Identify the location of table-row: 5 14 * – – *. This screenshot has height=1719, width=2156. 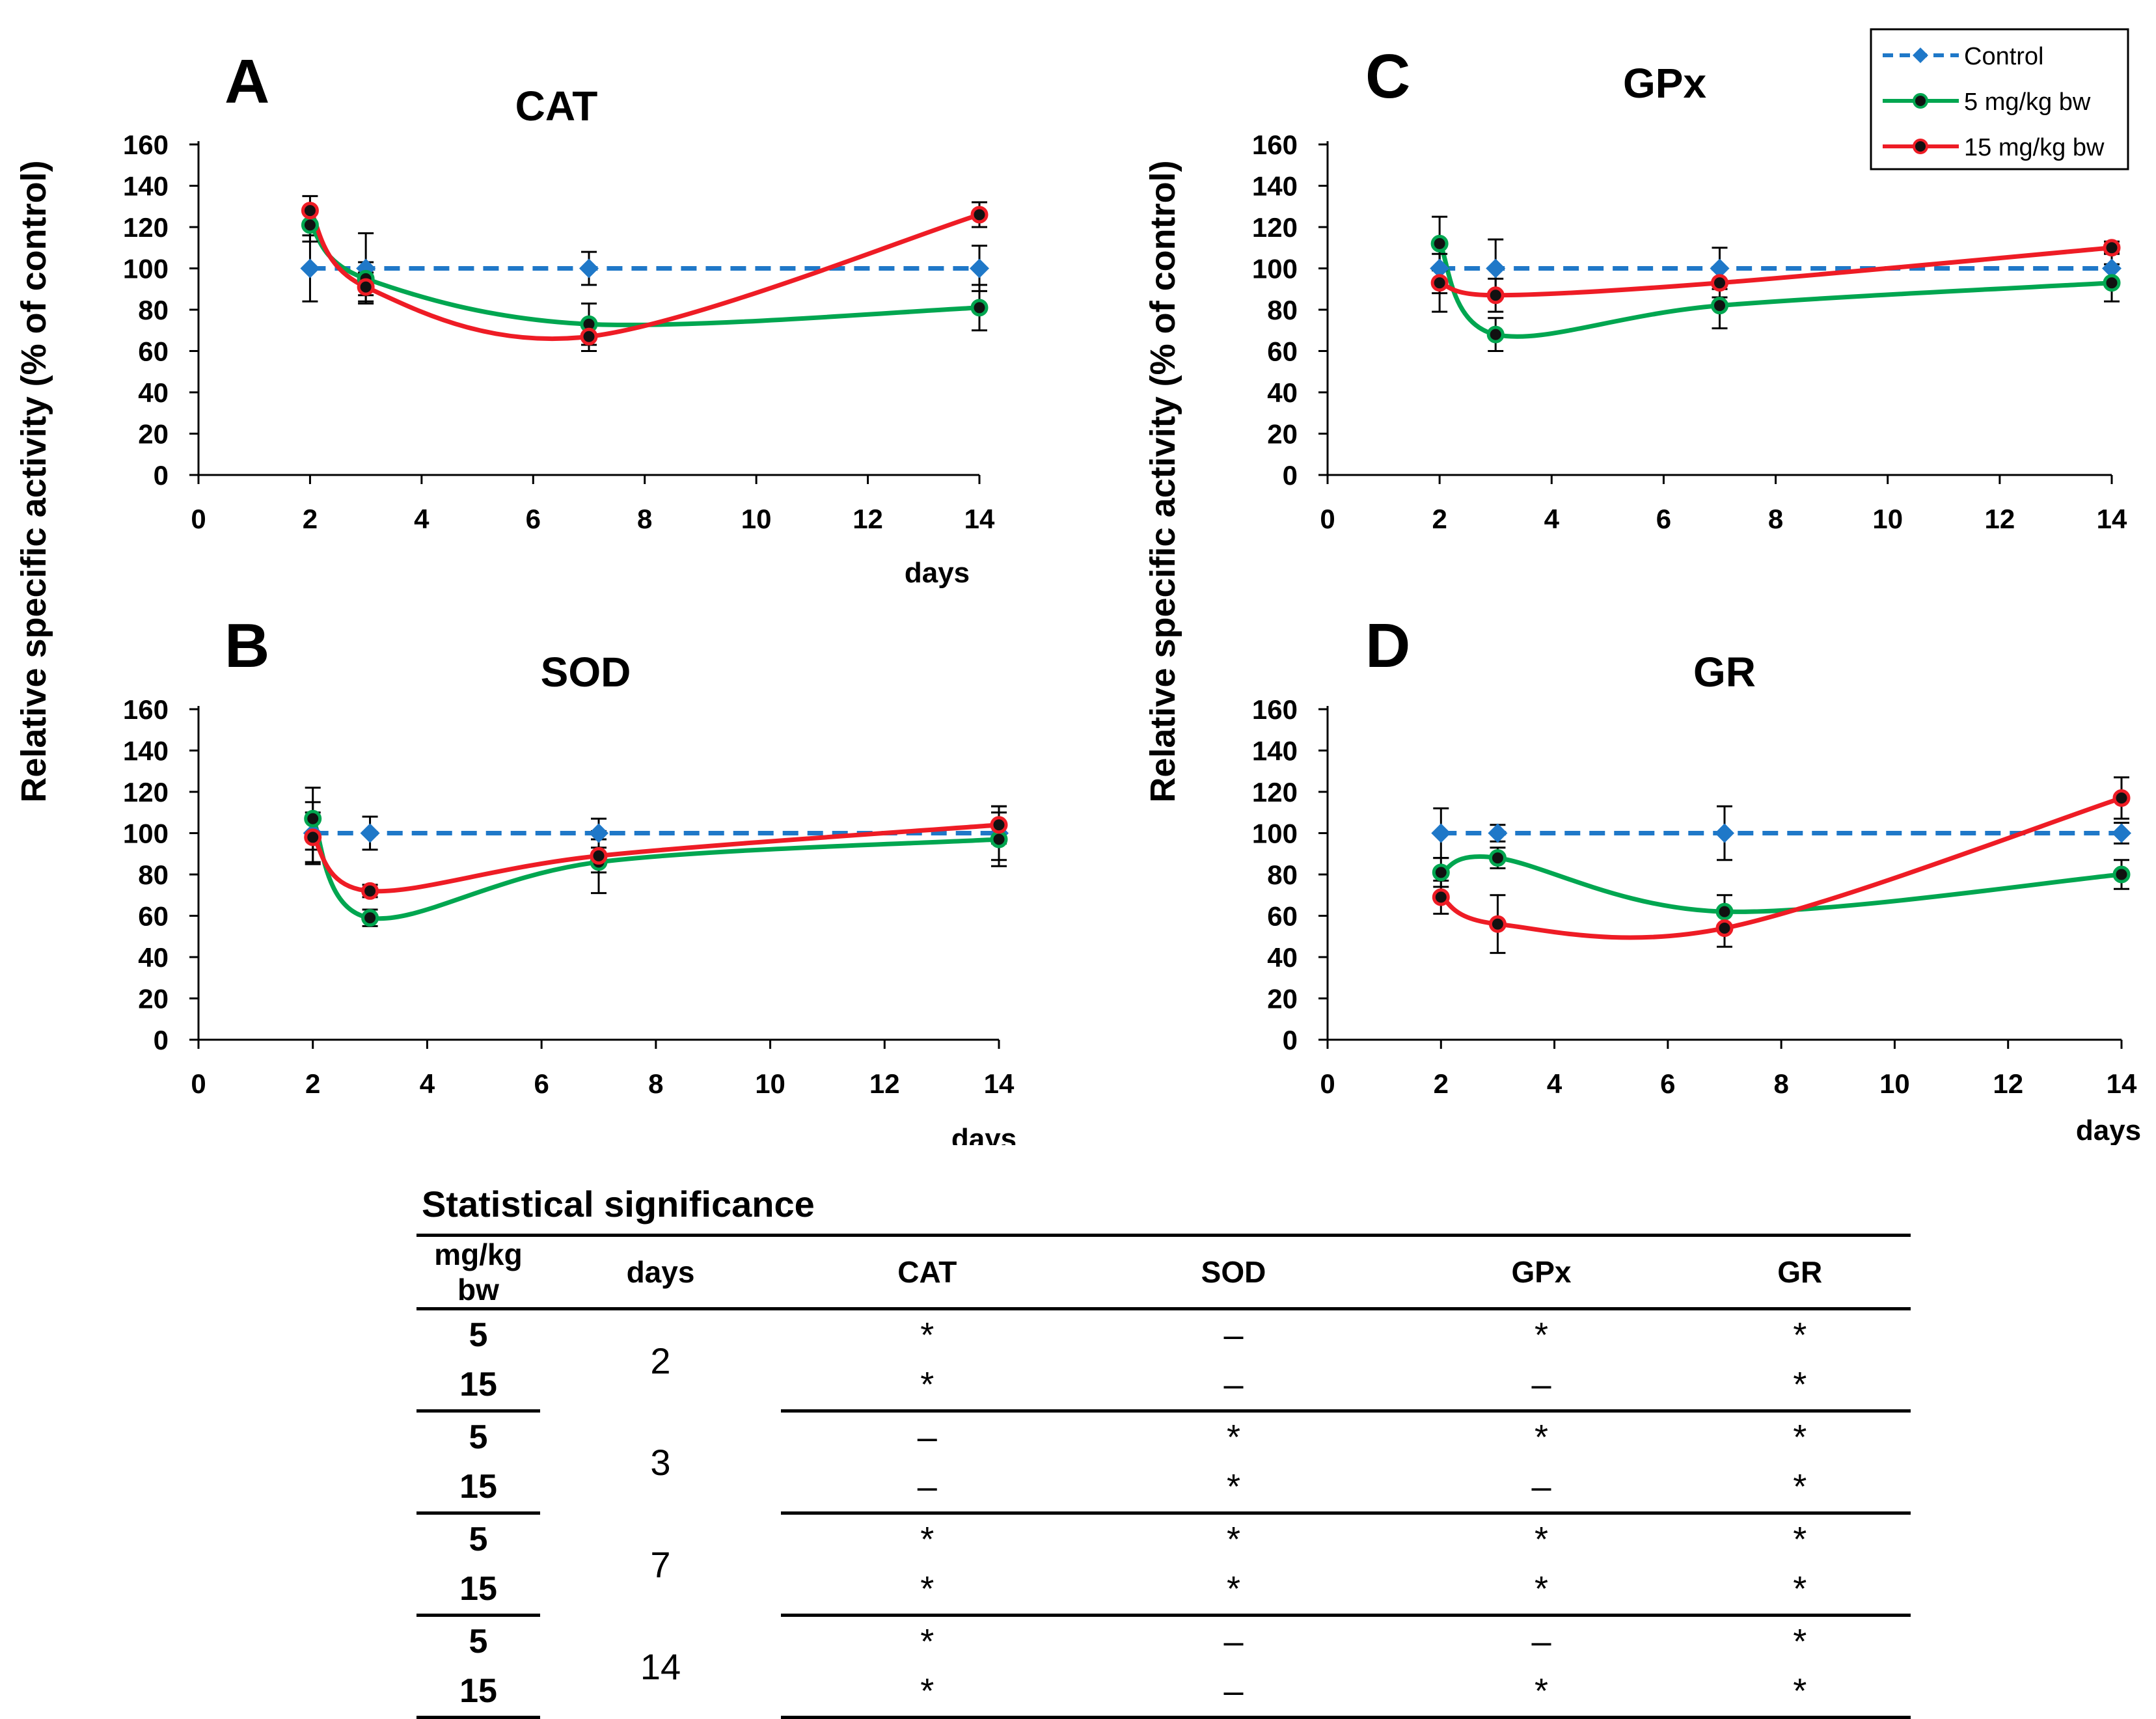
(1163, 1651).